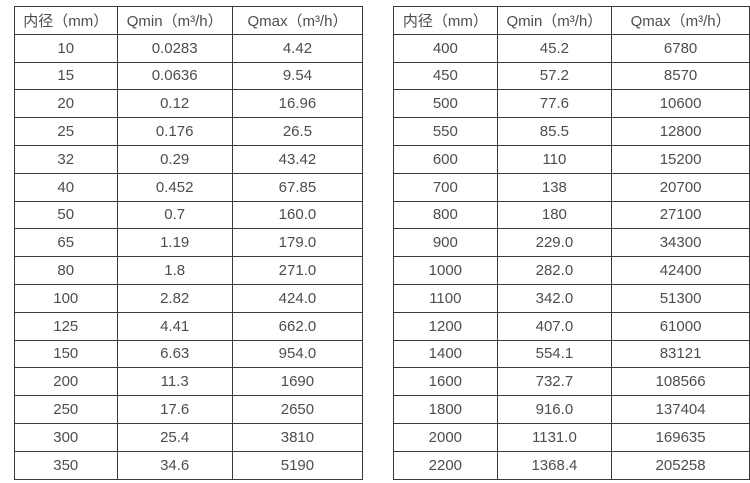 This screenshot has height=483, width=750. I want to click on table-cell: 4.42, so click(297, 48).